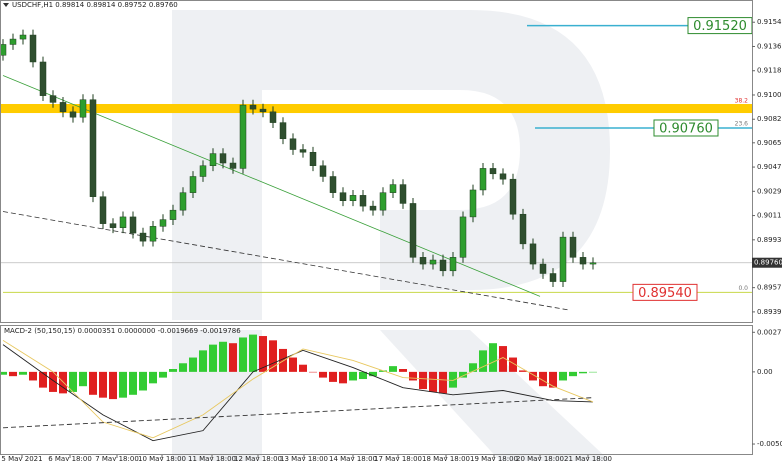 The height and width of the screenshot is (461, 782). What do you see at coordinates (353, 458) in the screenshot?
I see `x-tick-label: 14 May 18:00` at bounding box center [353, 458].